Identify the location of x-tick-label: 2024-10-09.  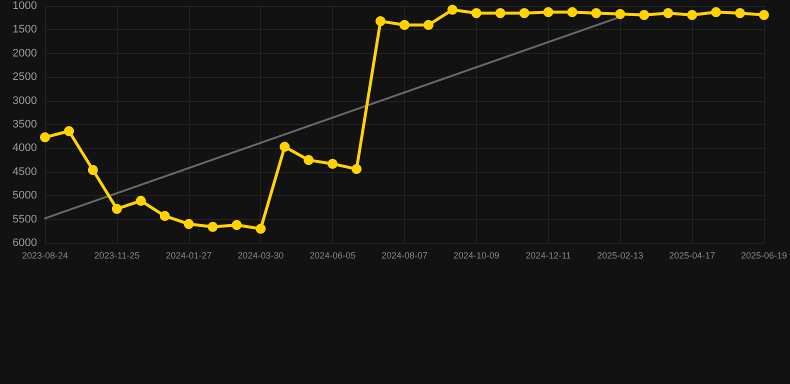
(476, 255).